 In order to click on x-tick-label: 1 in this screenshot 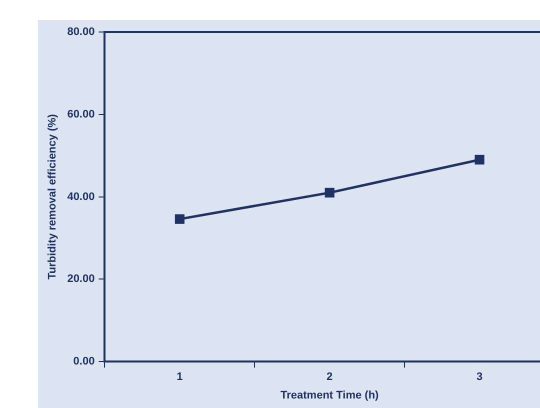, I will do `click(179, 377)`.